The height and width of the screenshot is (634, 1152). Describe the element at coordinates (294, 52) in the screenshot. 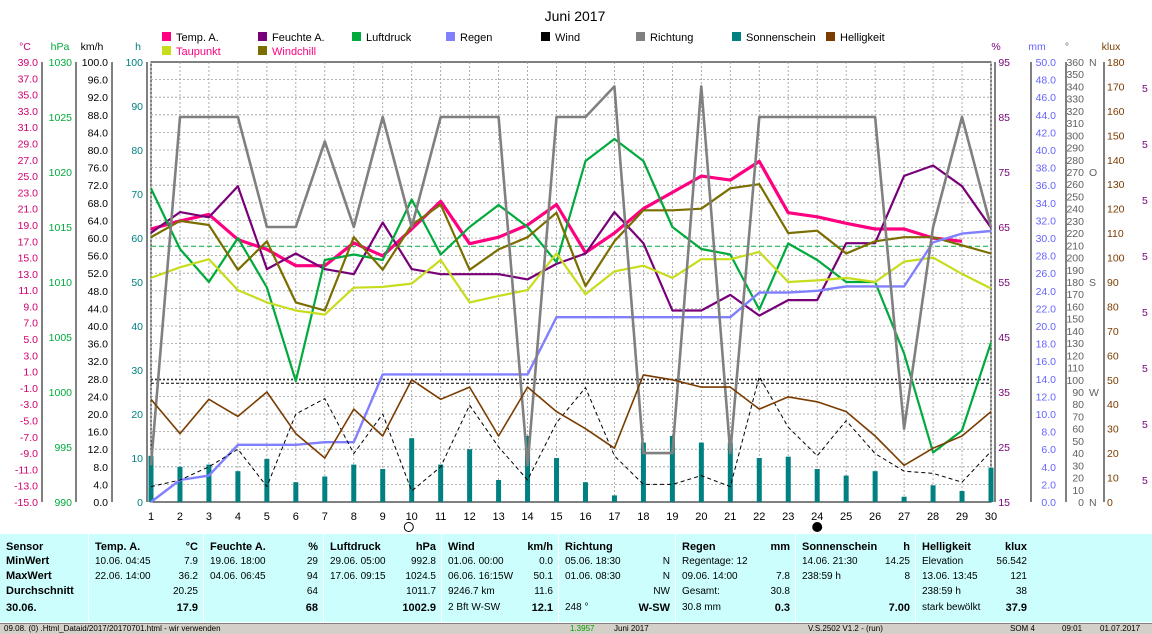

I see `legend-label-9: Windchill` at that location.